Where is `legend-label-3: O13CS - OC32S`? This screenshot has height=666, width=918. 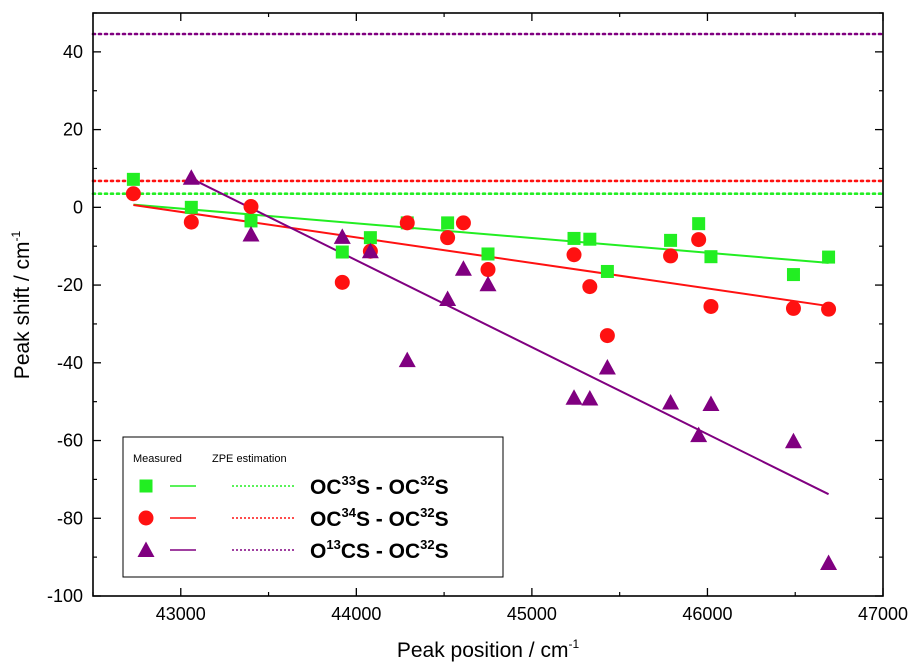 legend-label-3: O13CS - OC32S is located at coordinates (379, 550).